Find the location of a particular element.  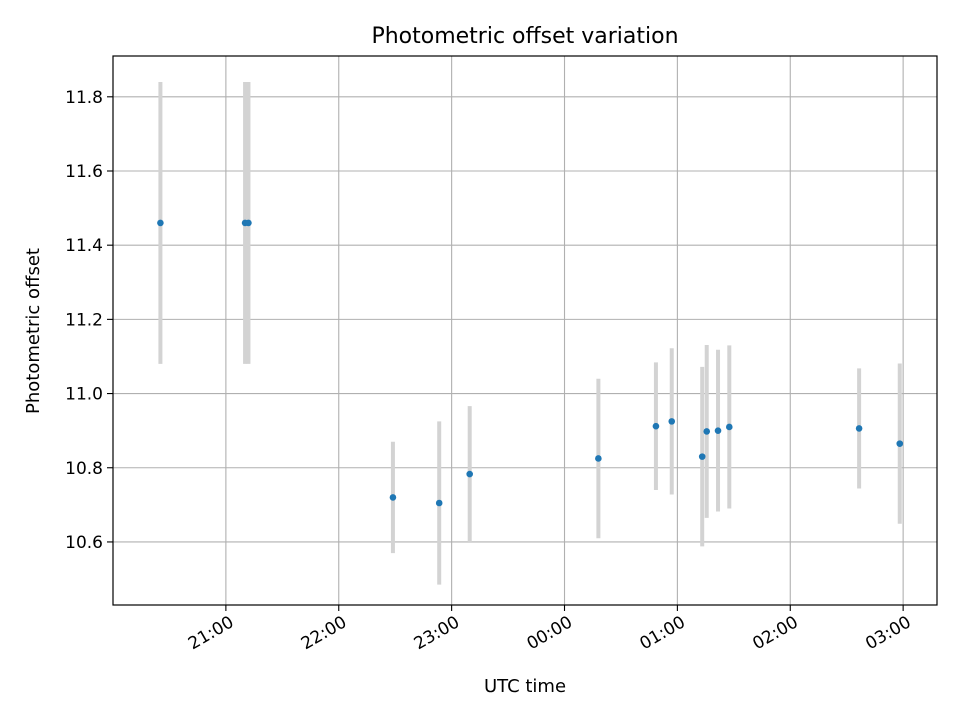

x-tick-label: 21:00 is located at coordinates (211, 633).